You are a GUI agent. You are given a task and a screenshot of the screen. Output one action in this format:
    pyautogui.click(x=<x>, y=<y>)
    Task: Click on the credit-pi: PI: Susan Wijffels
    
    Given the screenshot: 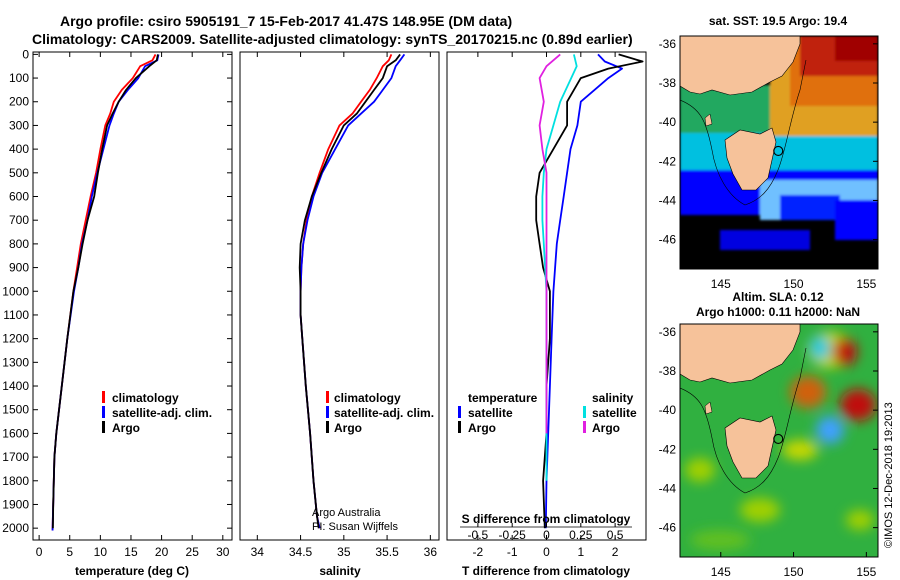 What is the action you would take?
    pyautogui.click(x=355, y=527)
    